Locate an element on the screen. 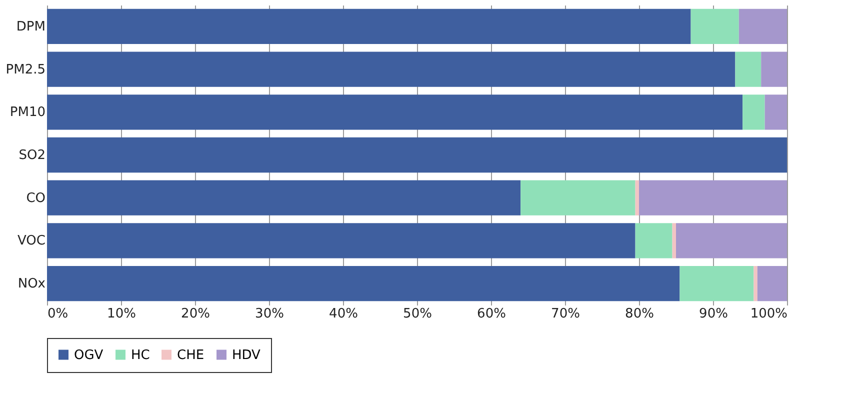 This screenshot has width=856, height=401. x-tick-label: 60% is located at coordinates (491, 314).